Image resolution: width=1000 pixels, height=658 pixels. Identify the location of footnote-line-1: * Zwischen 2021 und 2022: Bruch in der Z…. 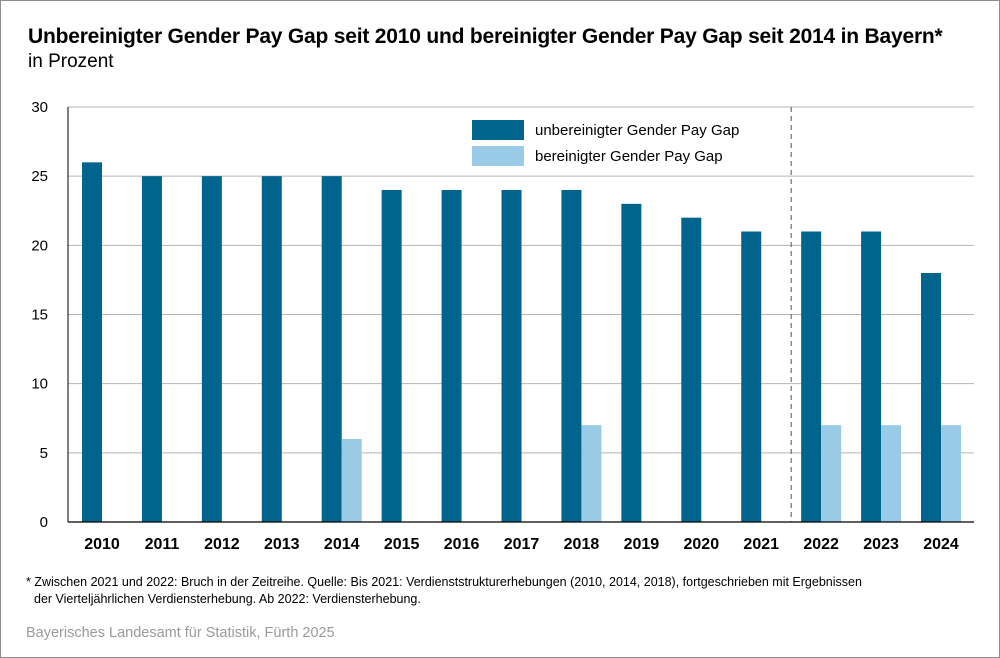
(444, 582).